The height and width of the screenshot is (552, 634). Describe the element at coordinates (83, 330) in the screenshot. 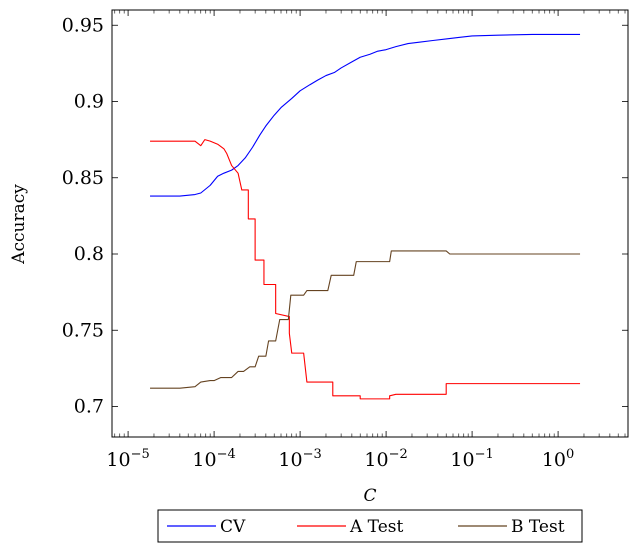

I see `y-tick-label: 0.75` at that location.